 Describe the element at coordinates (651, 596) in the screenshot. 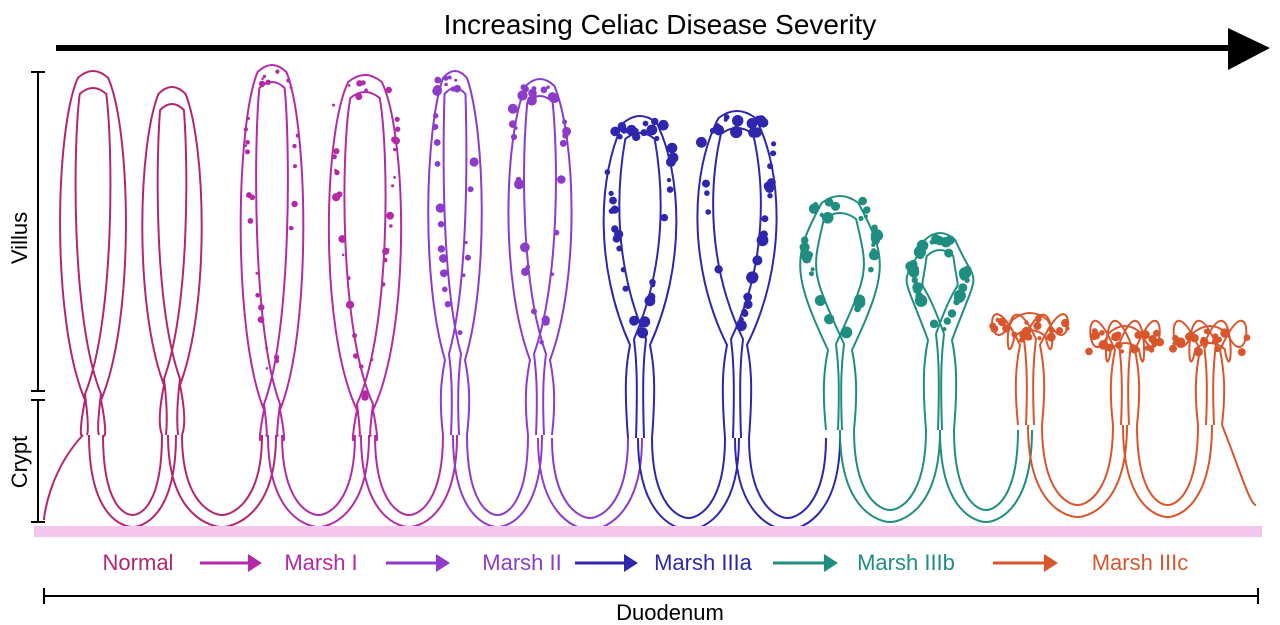

I see `duodenum-bracket` at that location.